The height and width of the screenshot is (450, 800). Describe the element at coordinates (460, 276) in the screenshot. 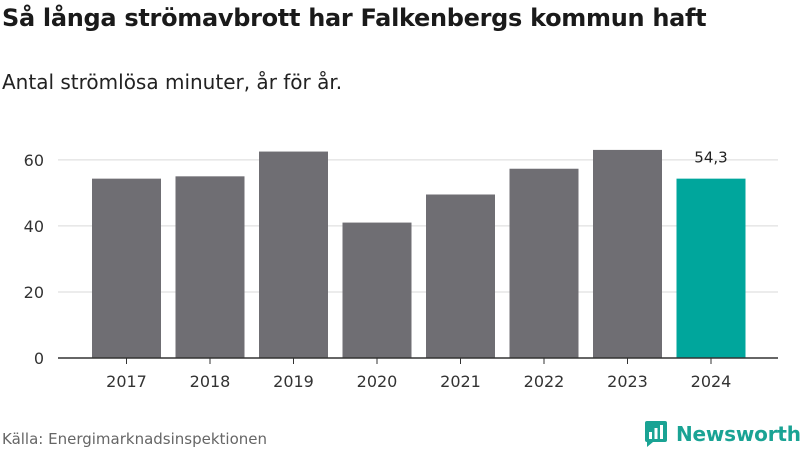

I see `bar-2021` at that location.